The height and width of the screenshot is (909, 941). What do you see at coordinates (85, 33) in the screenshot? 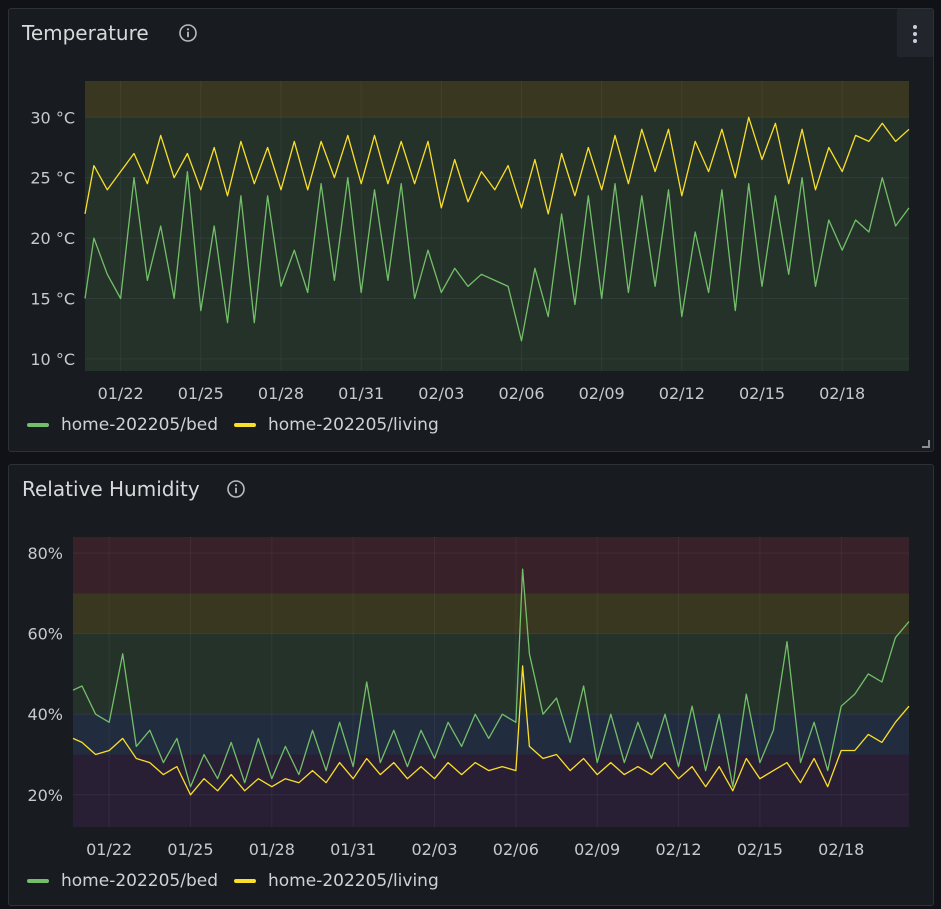
I see `panel-title: Temperature` at bounding box center [85, 33].